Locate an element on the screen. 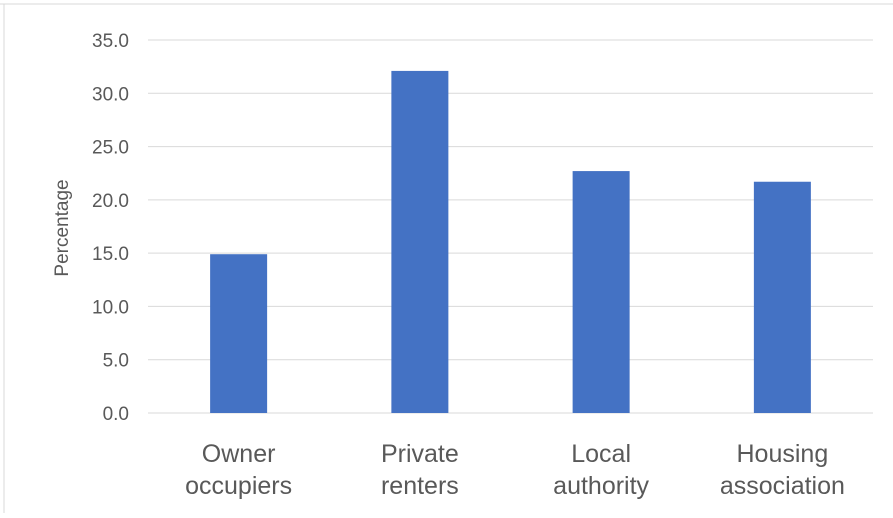  y-tick-label: 5.0 is located at coordinates (116, 361).